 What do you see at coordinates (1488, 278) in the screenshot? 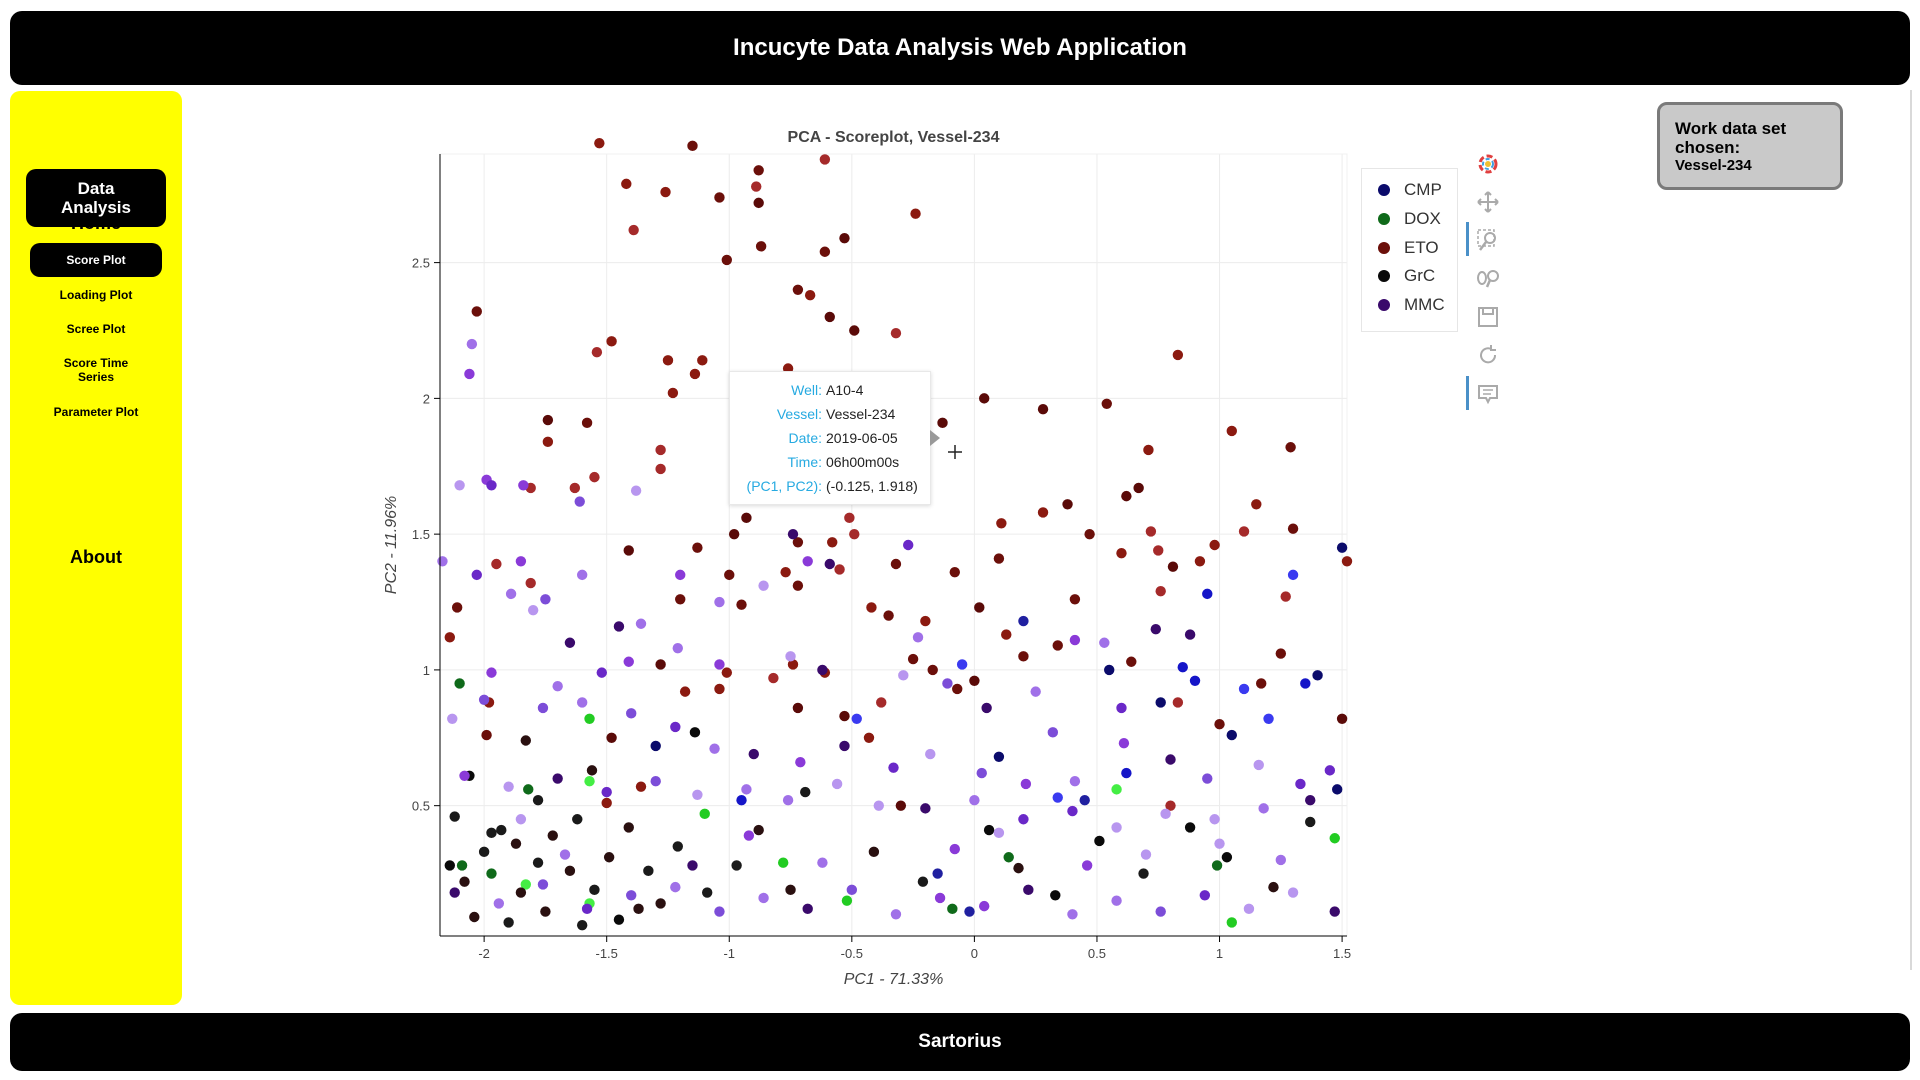
I see `wheel-zoom-icon` at bounding box center [1488, 278].